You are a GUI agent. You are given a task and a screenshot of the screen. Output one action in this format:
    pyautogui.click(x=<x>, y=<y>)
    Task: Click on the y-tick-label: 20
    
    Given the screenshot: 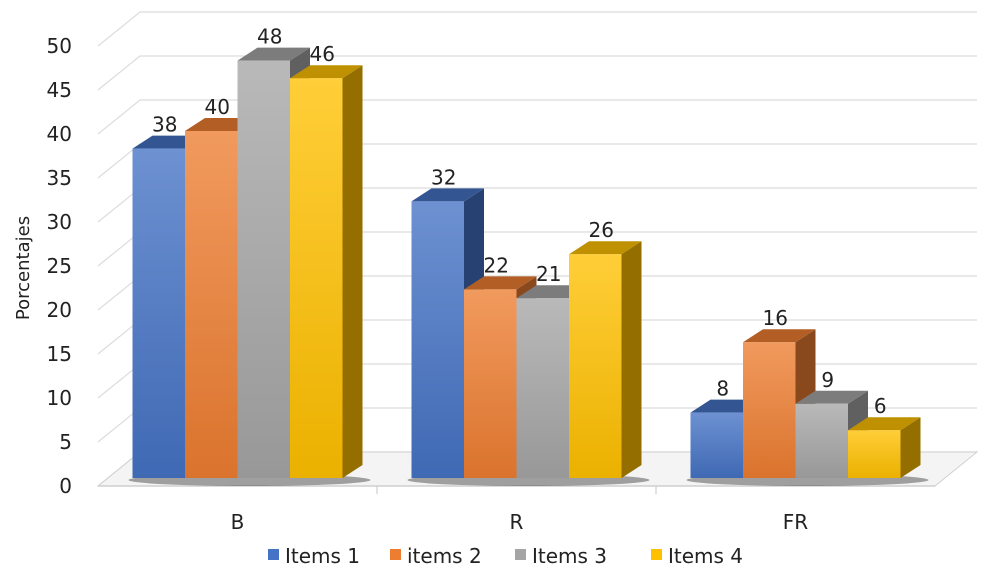 What is the action you would take?
    pyautogui.click(x=59, y=310)
    